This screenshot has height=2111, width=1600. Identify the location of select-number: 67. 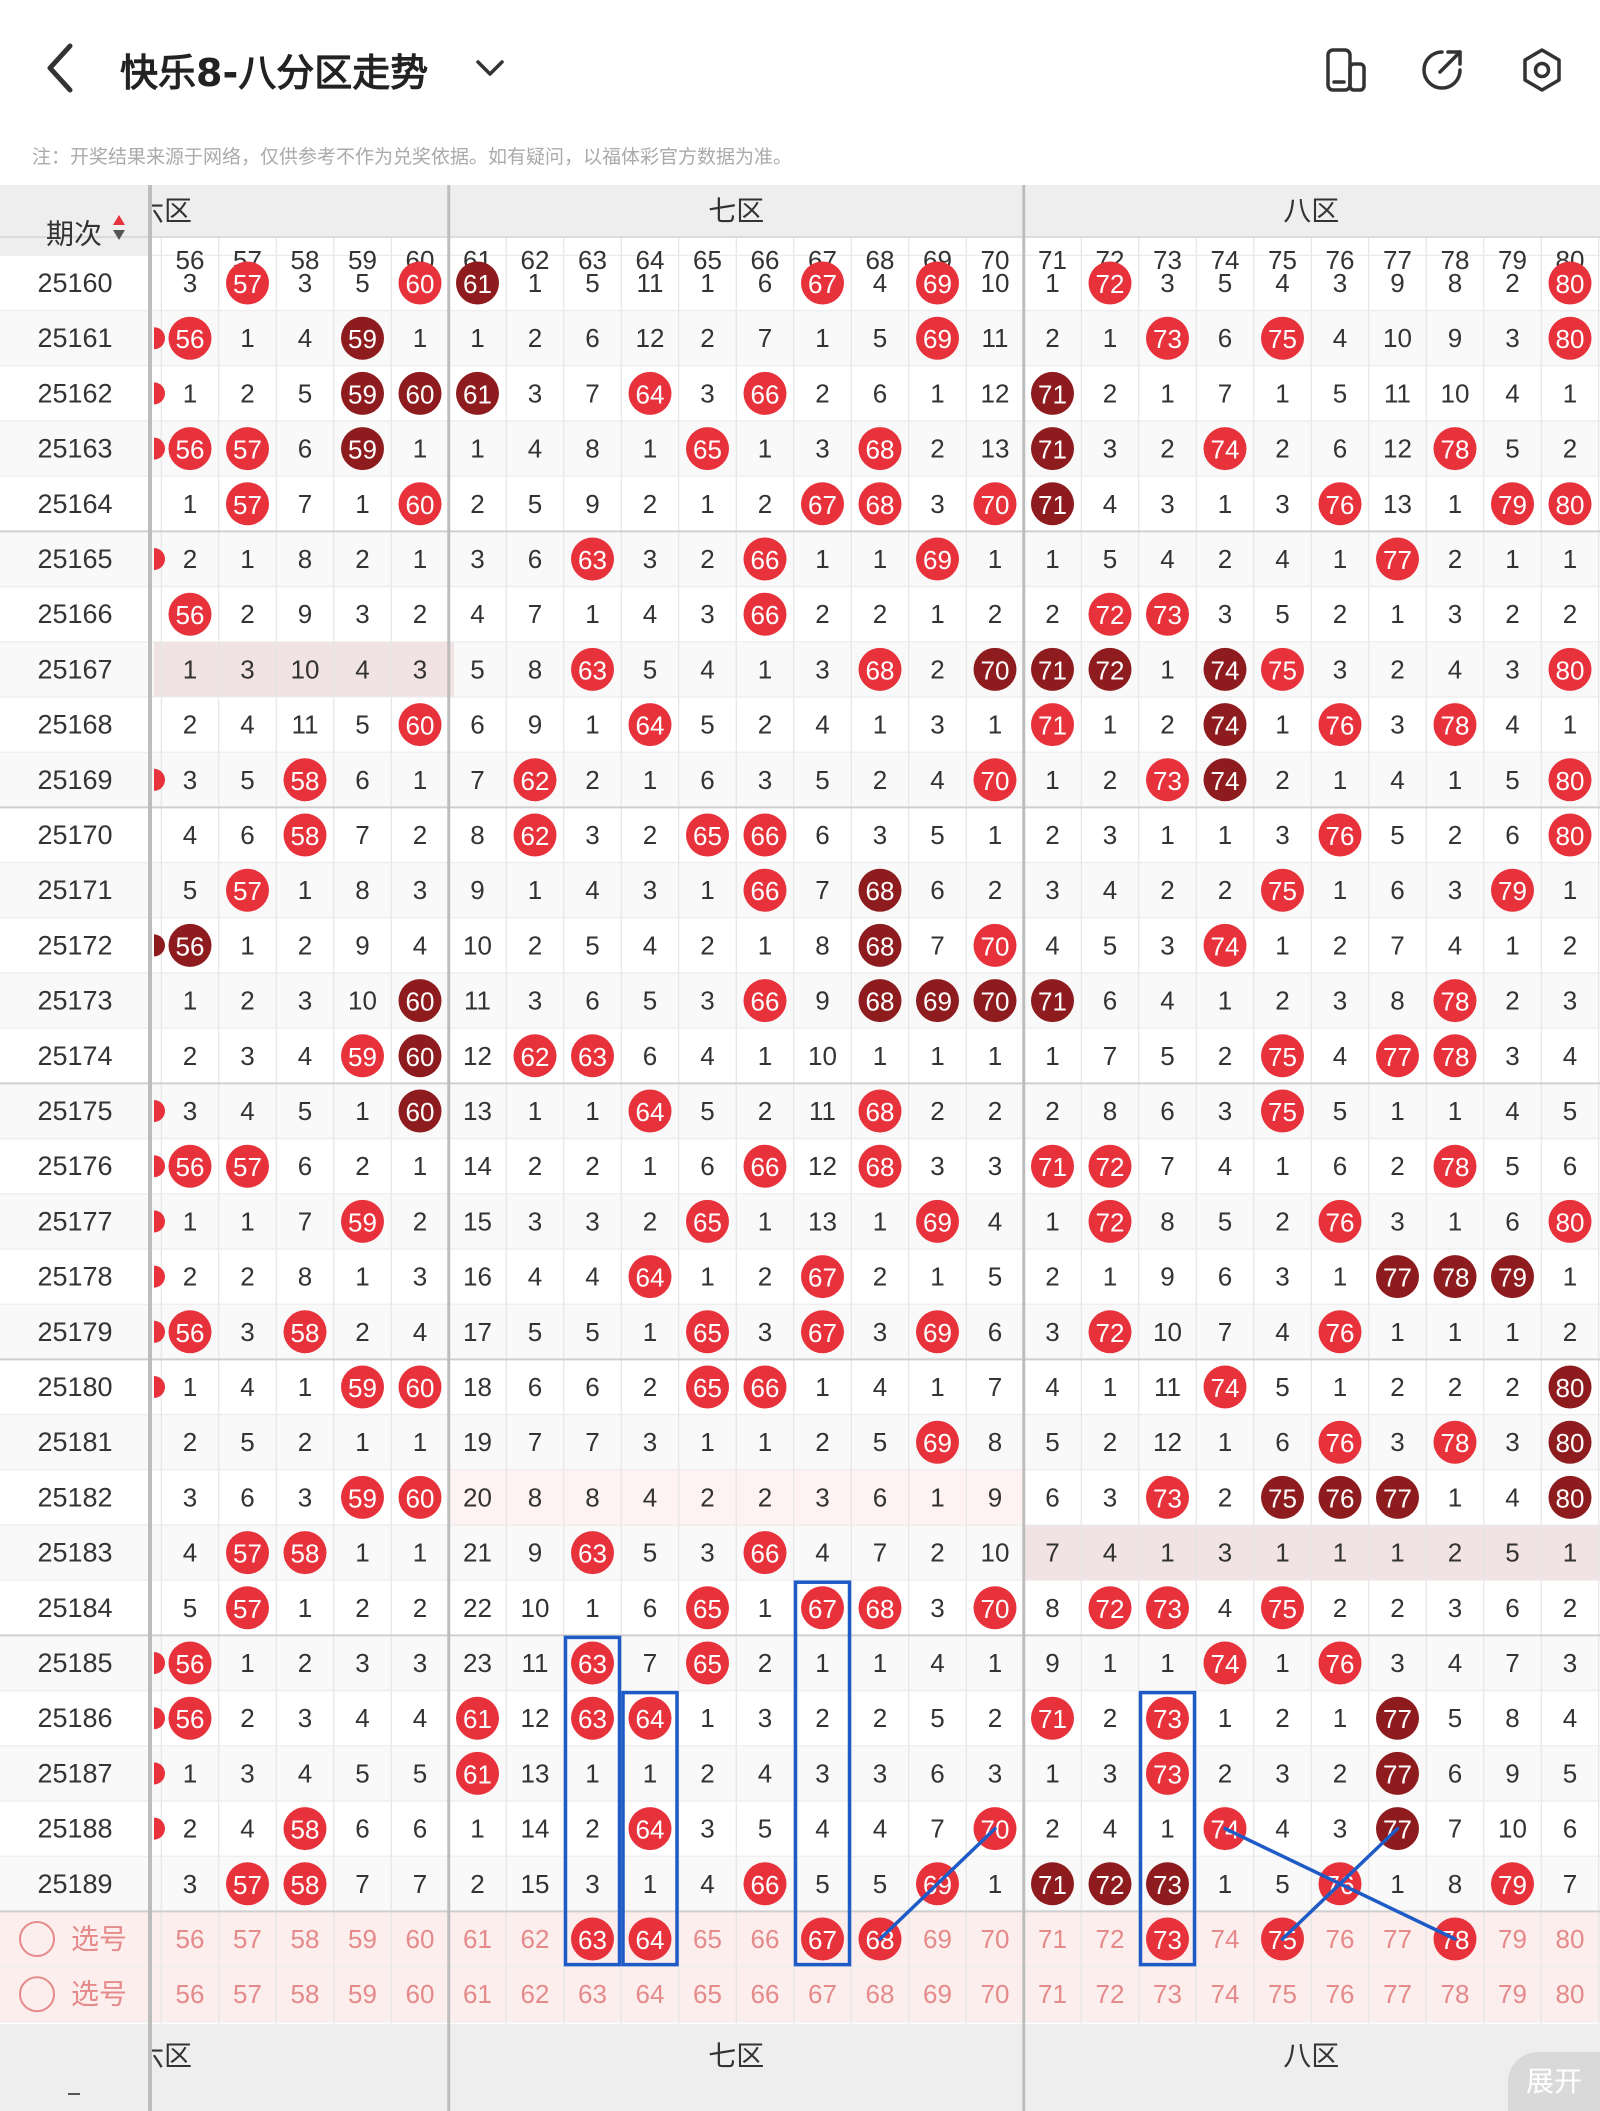
(822, 1994).